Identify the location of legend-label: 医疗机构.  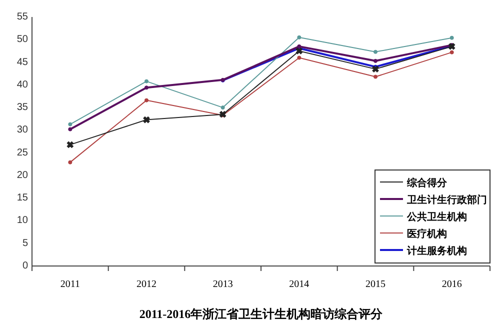
(427, 234).